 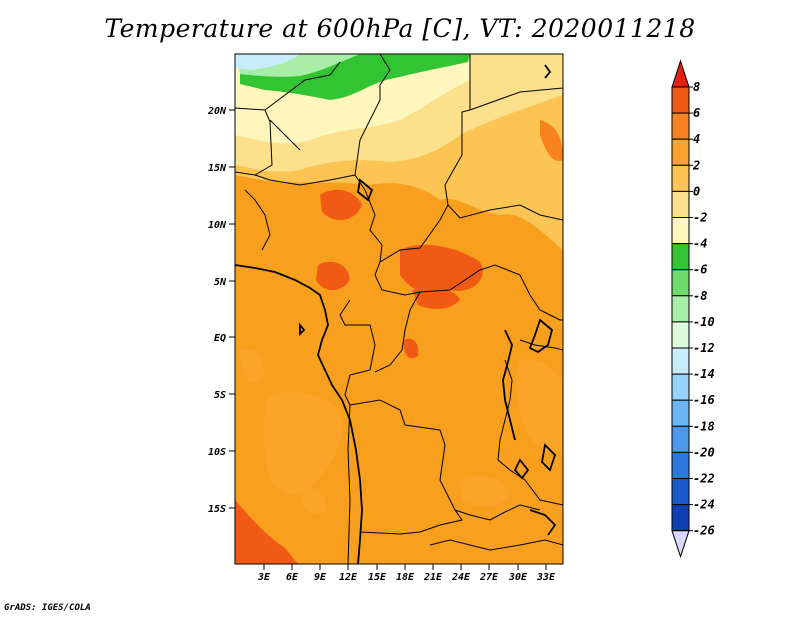 What do you see at coordinates (704, 452) in the screenshot?
I see `colorbar-label: -20` at bounding box center [704, 452].